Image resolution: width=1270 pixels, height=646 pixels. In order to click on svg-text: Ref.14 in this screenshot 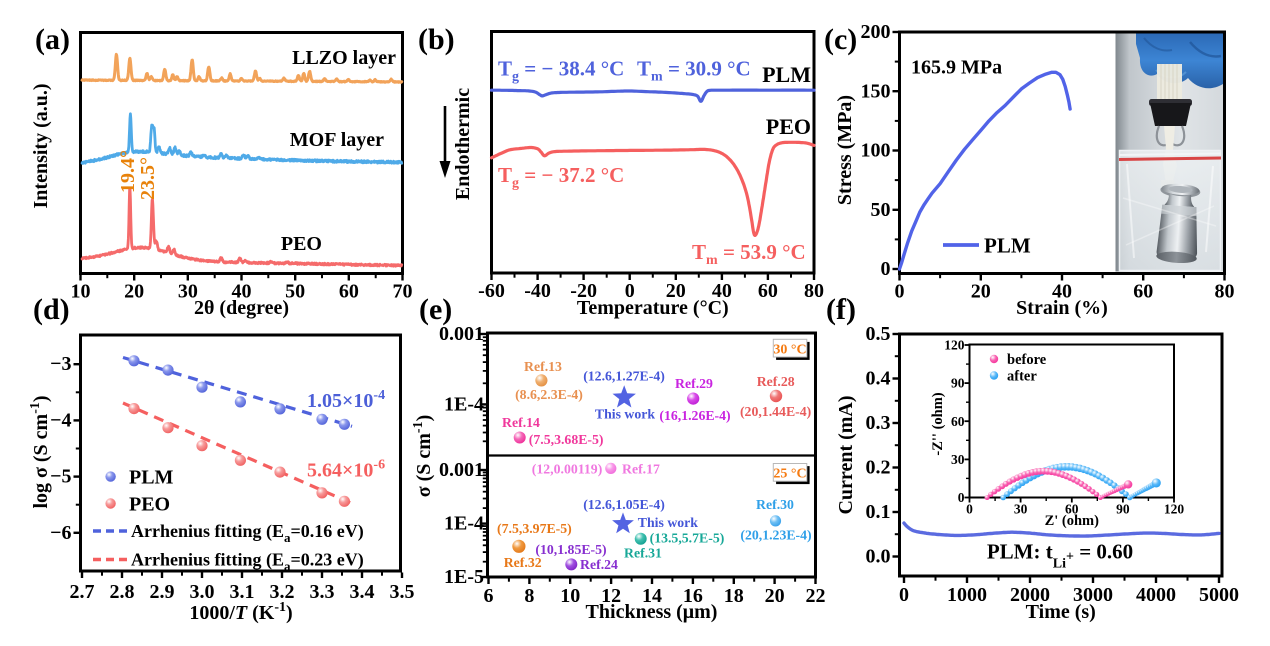, I will do `click(521, 422)`.